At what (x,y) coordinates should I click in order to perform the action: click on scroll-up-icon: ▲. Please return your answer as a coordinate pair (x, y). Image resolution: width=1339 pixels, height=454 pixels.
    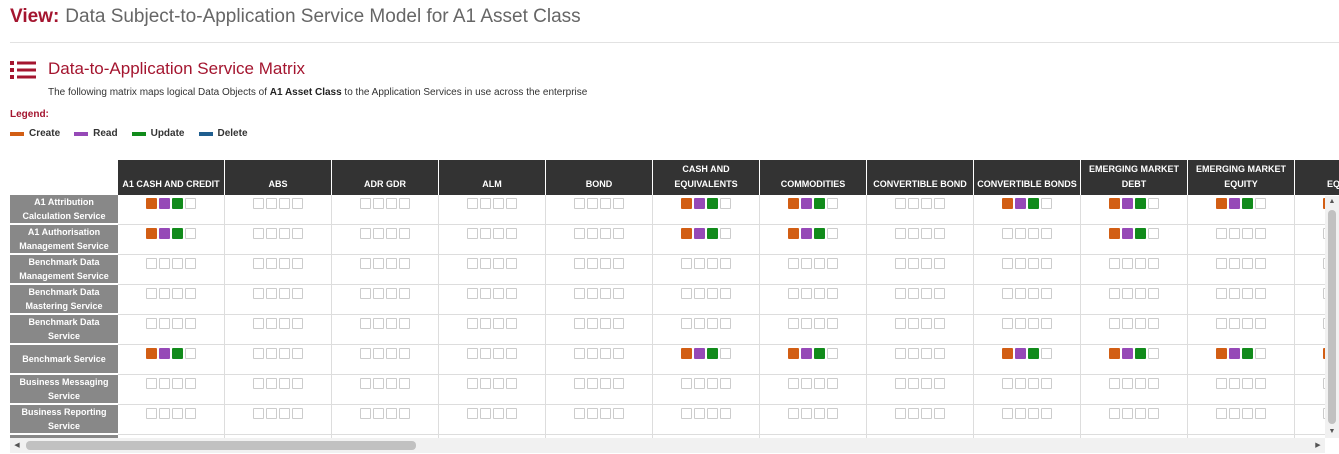
    Looking at the image, I should click on (1332, 201).